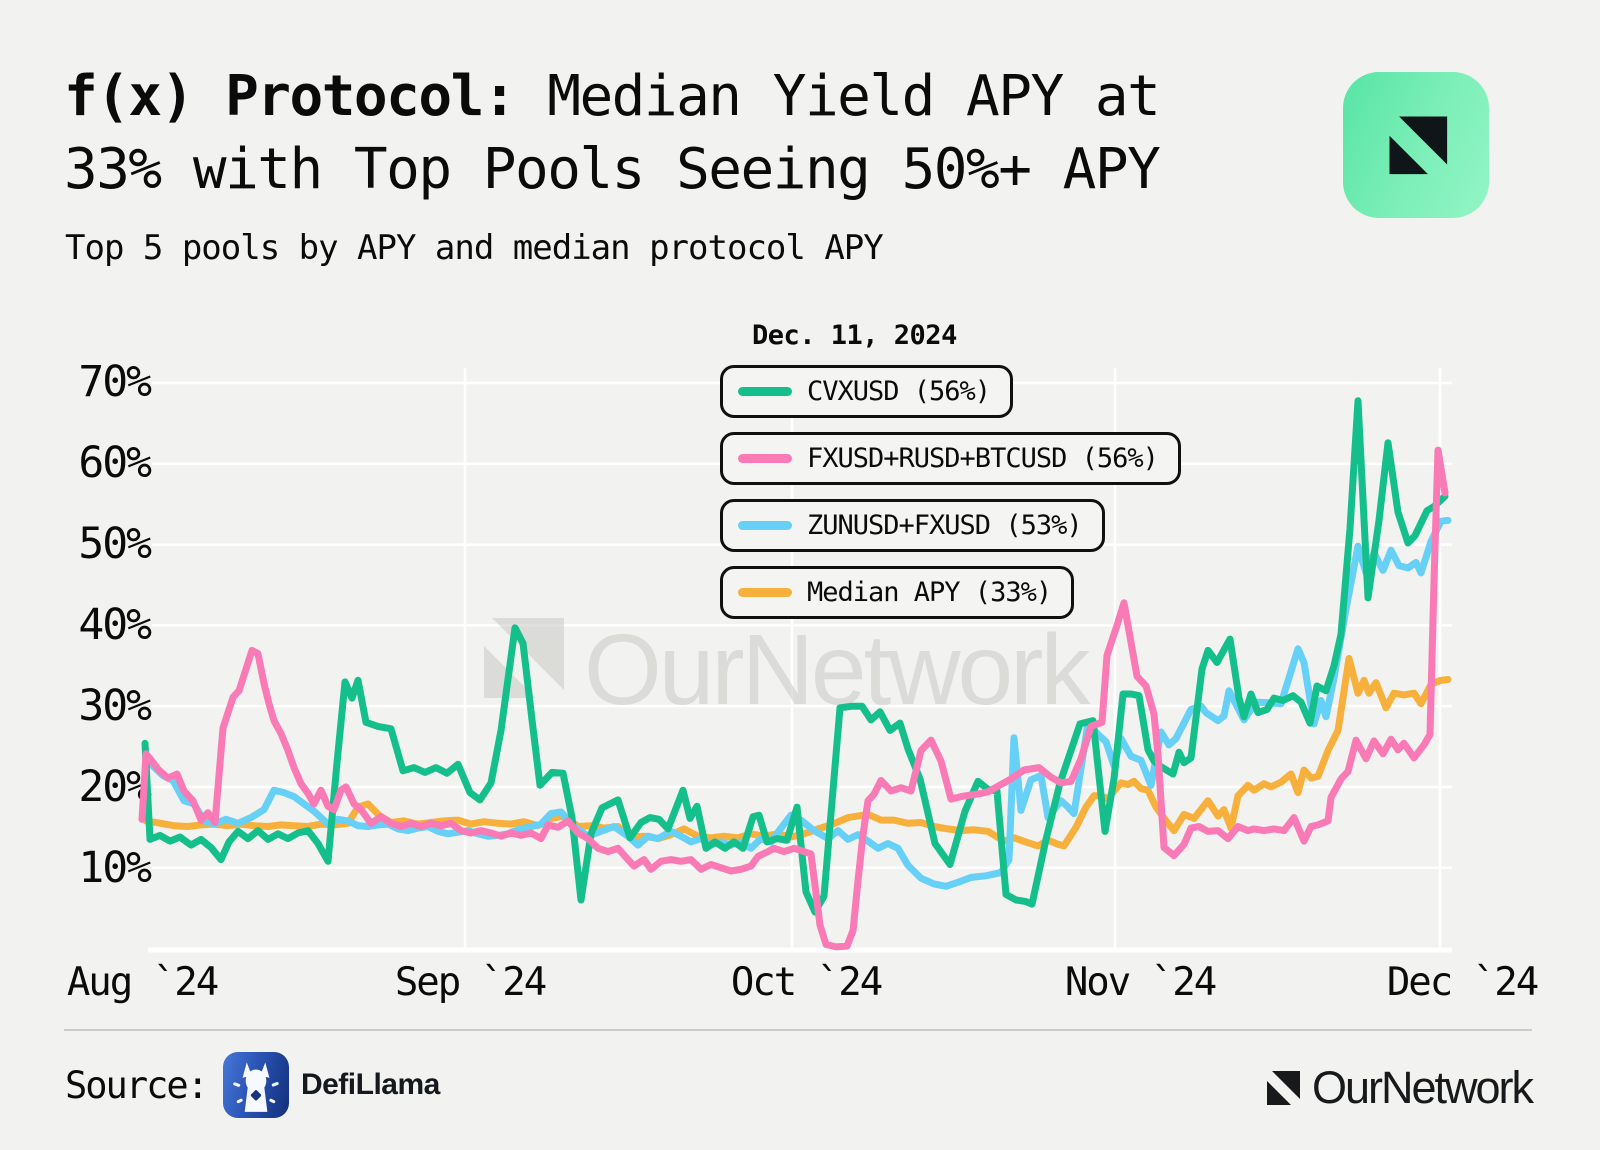 This screenshot has height=1150, width=1600. Describe the element at coordinates (115, 382) in the screenshot. I see `y-axis-label: 70%` at that location.